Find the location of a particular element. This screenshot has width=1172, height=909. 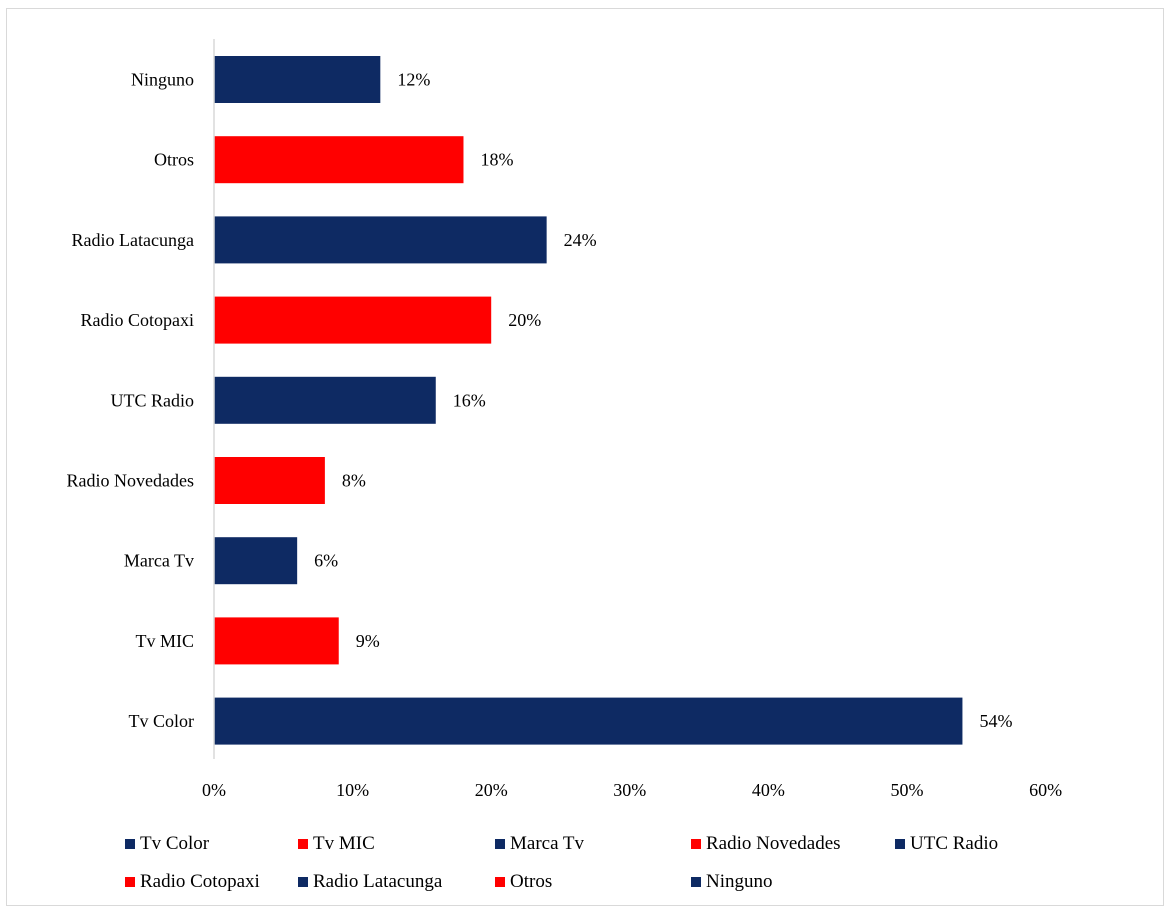

bar-tv-mic is located at coordinates (276, 641).